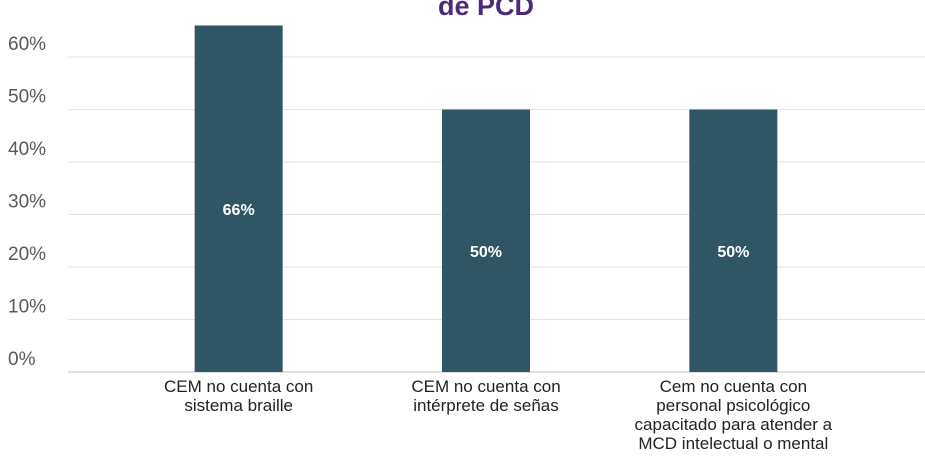  Describe the element at coordinates (27, 307) in the screenshot. I see `y-tick-label: 10%` at that location.